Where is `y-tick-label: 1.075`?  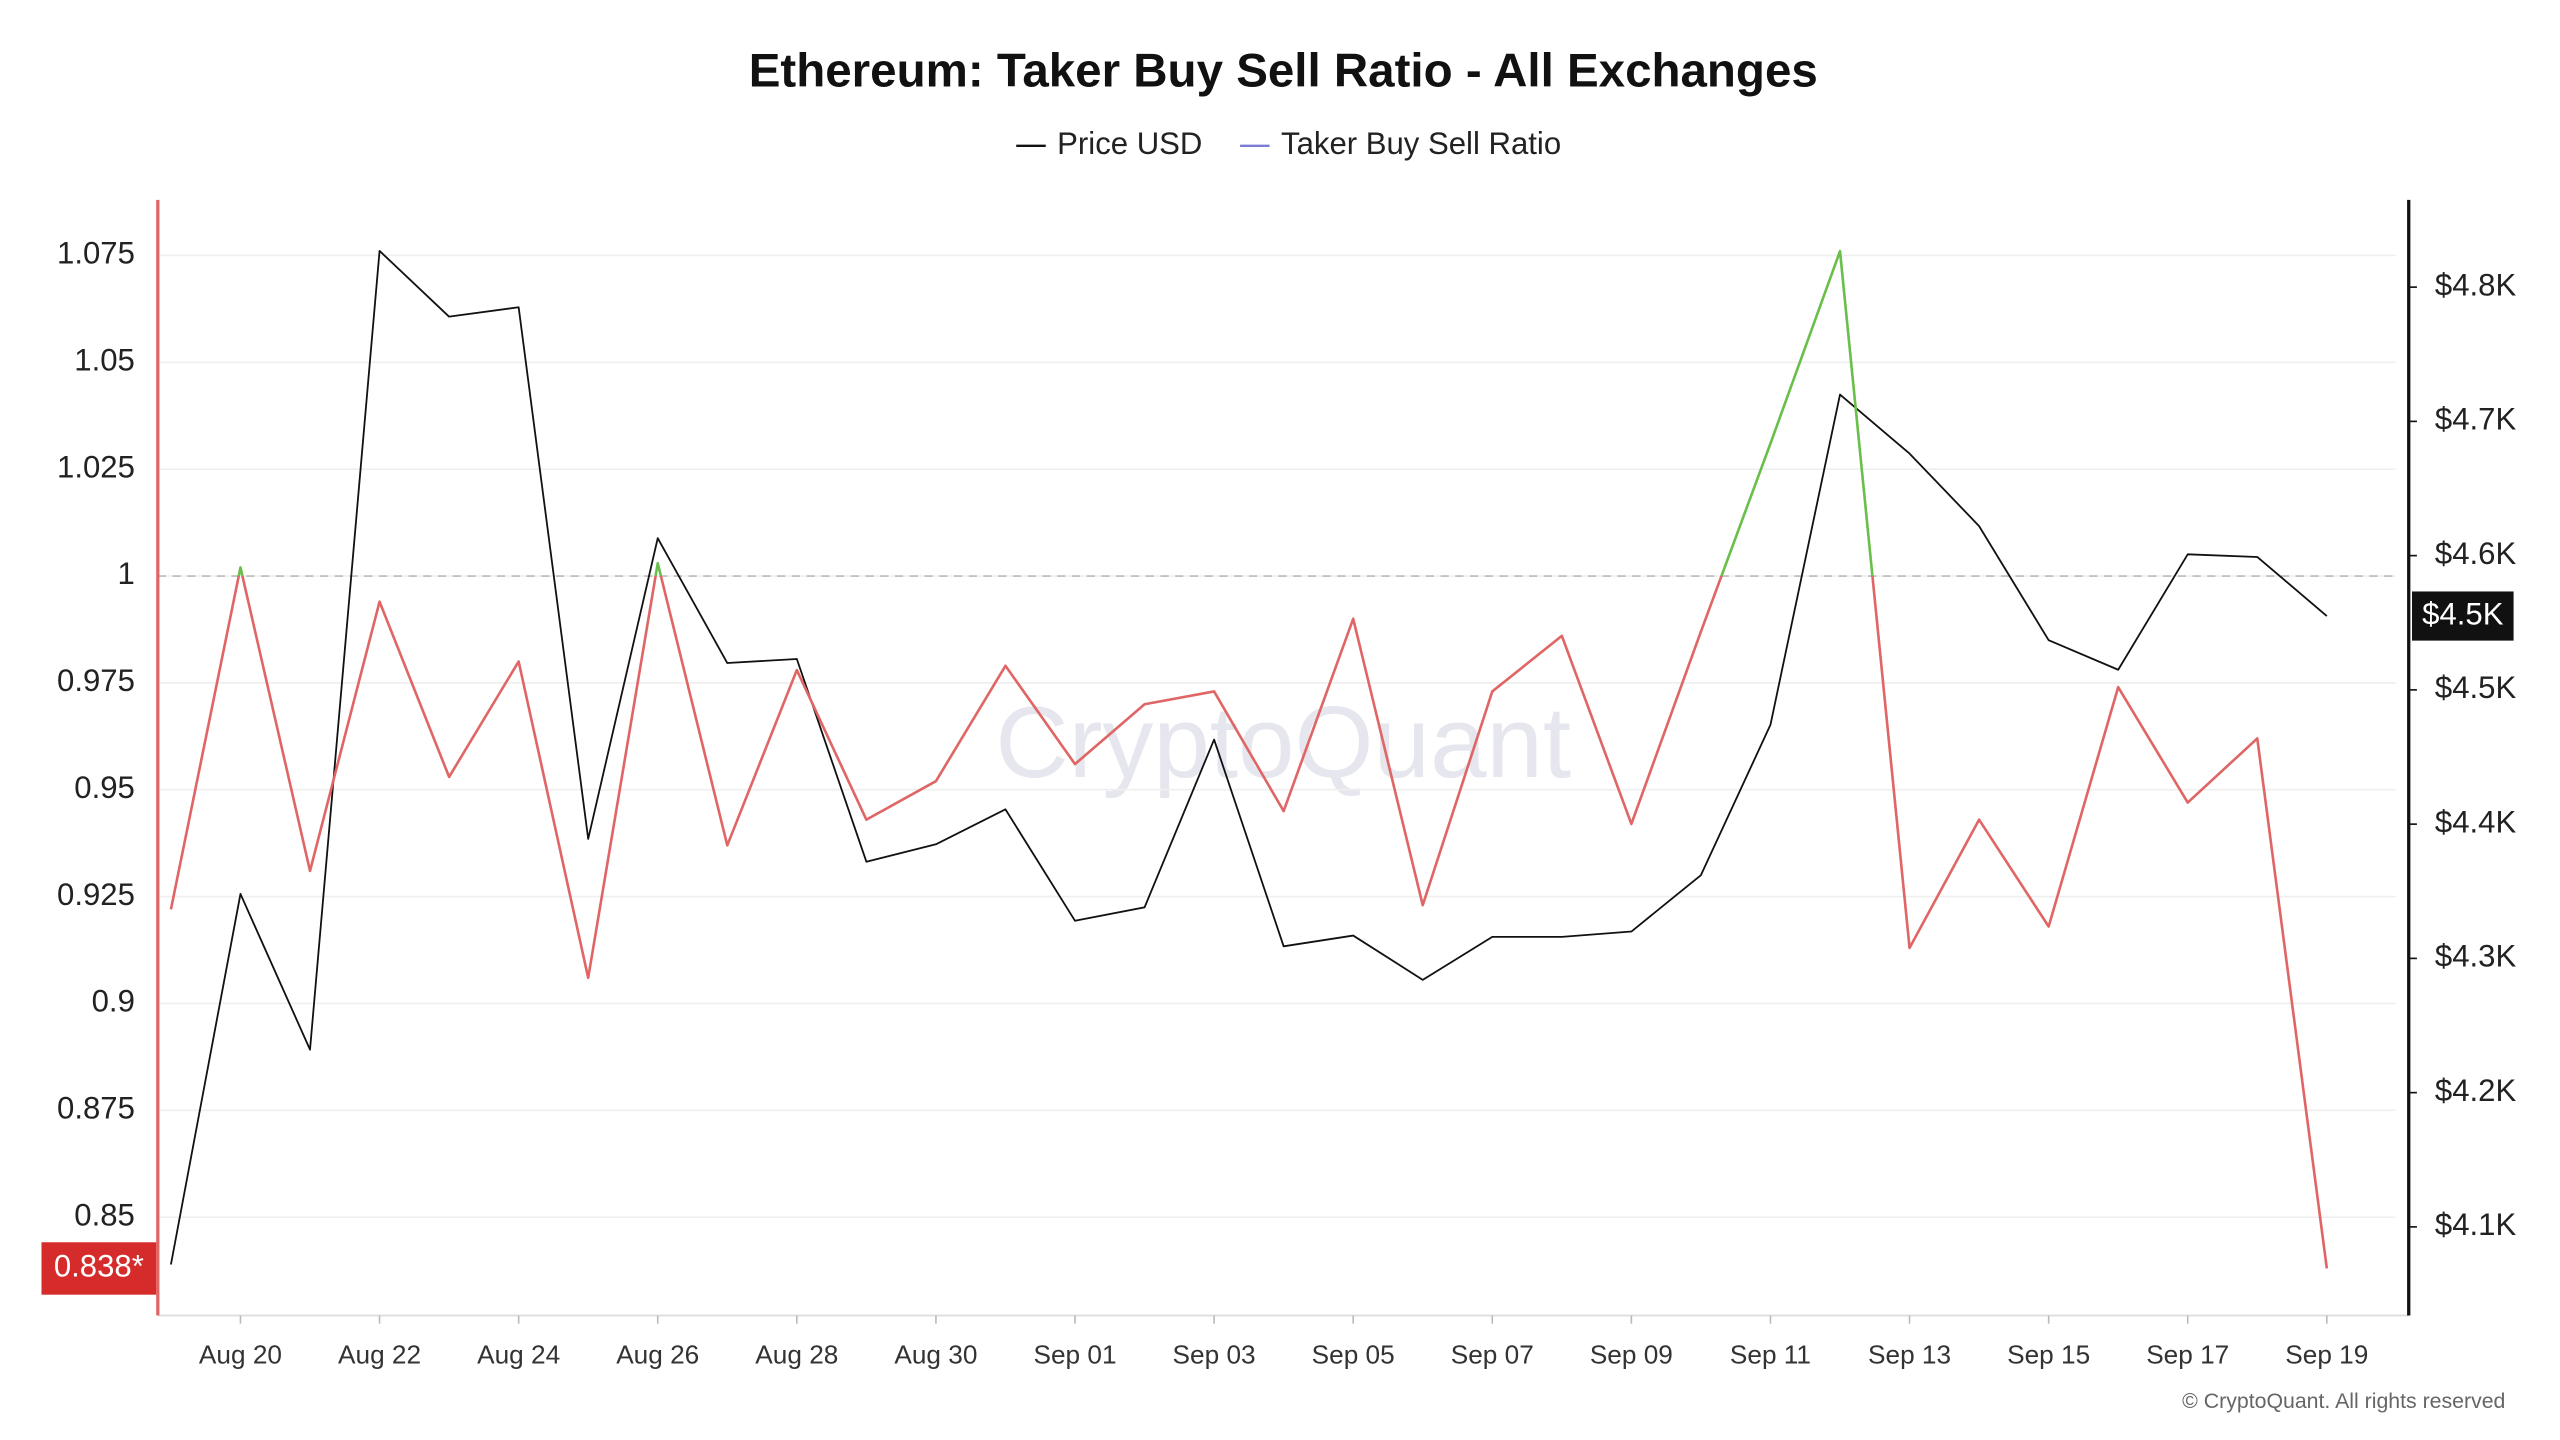 y-tick-label: 1.075 is located at coordinates (96, 253).